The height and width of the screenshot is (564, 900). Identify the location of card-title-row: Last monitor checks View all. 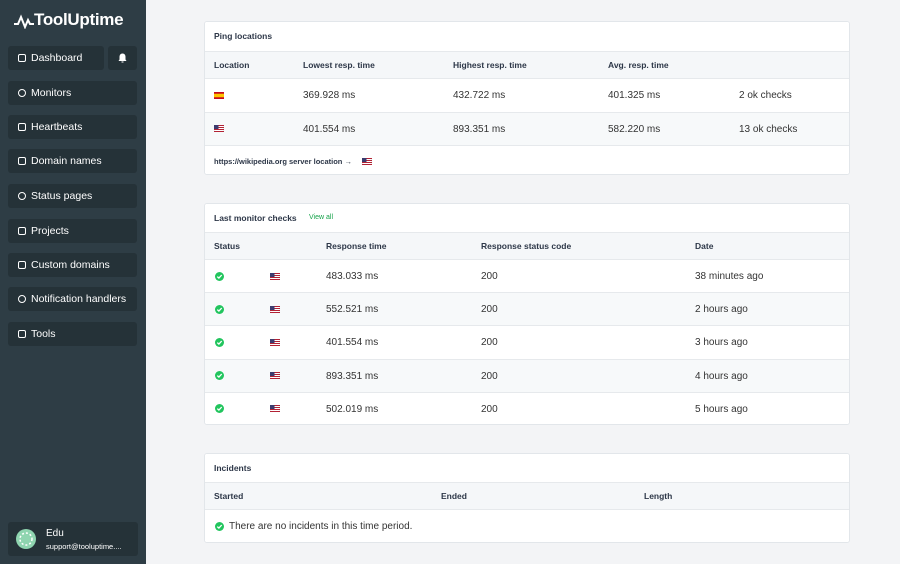
(527, 218).